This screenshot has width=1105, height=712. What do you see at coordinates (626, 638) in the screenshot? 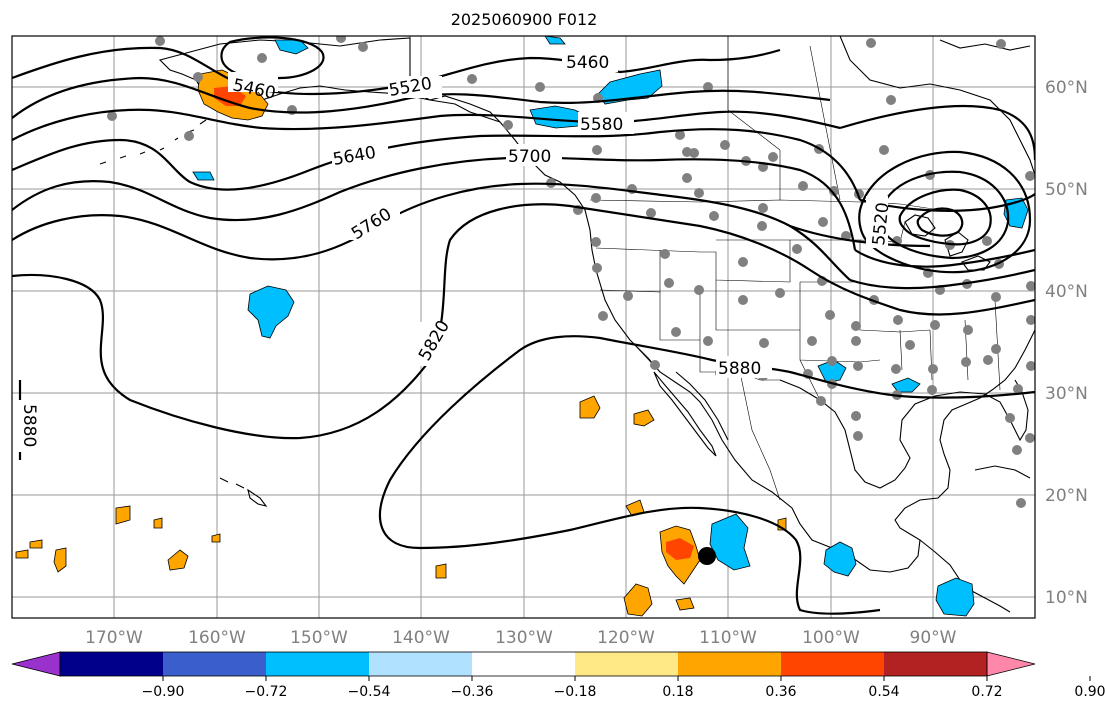
I see `lon-label: 120°W` at bounding box center [626, 638].